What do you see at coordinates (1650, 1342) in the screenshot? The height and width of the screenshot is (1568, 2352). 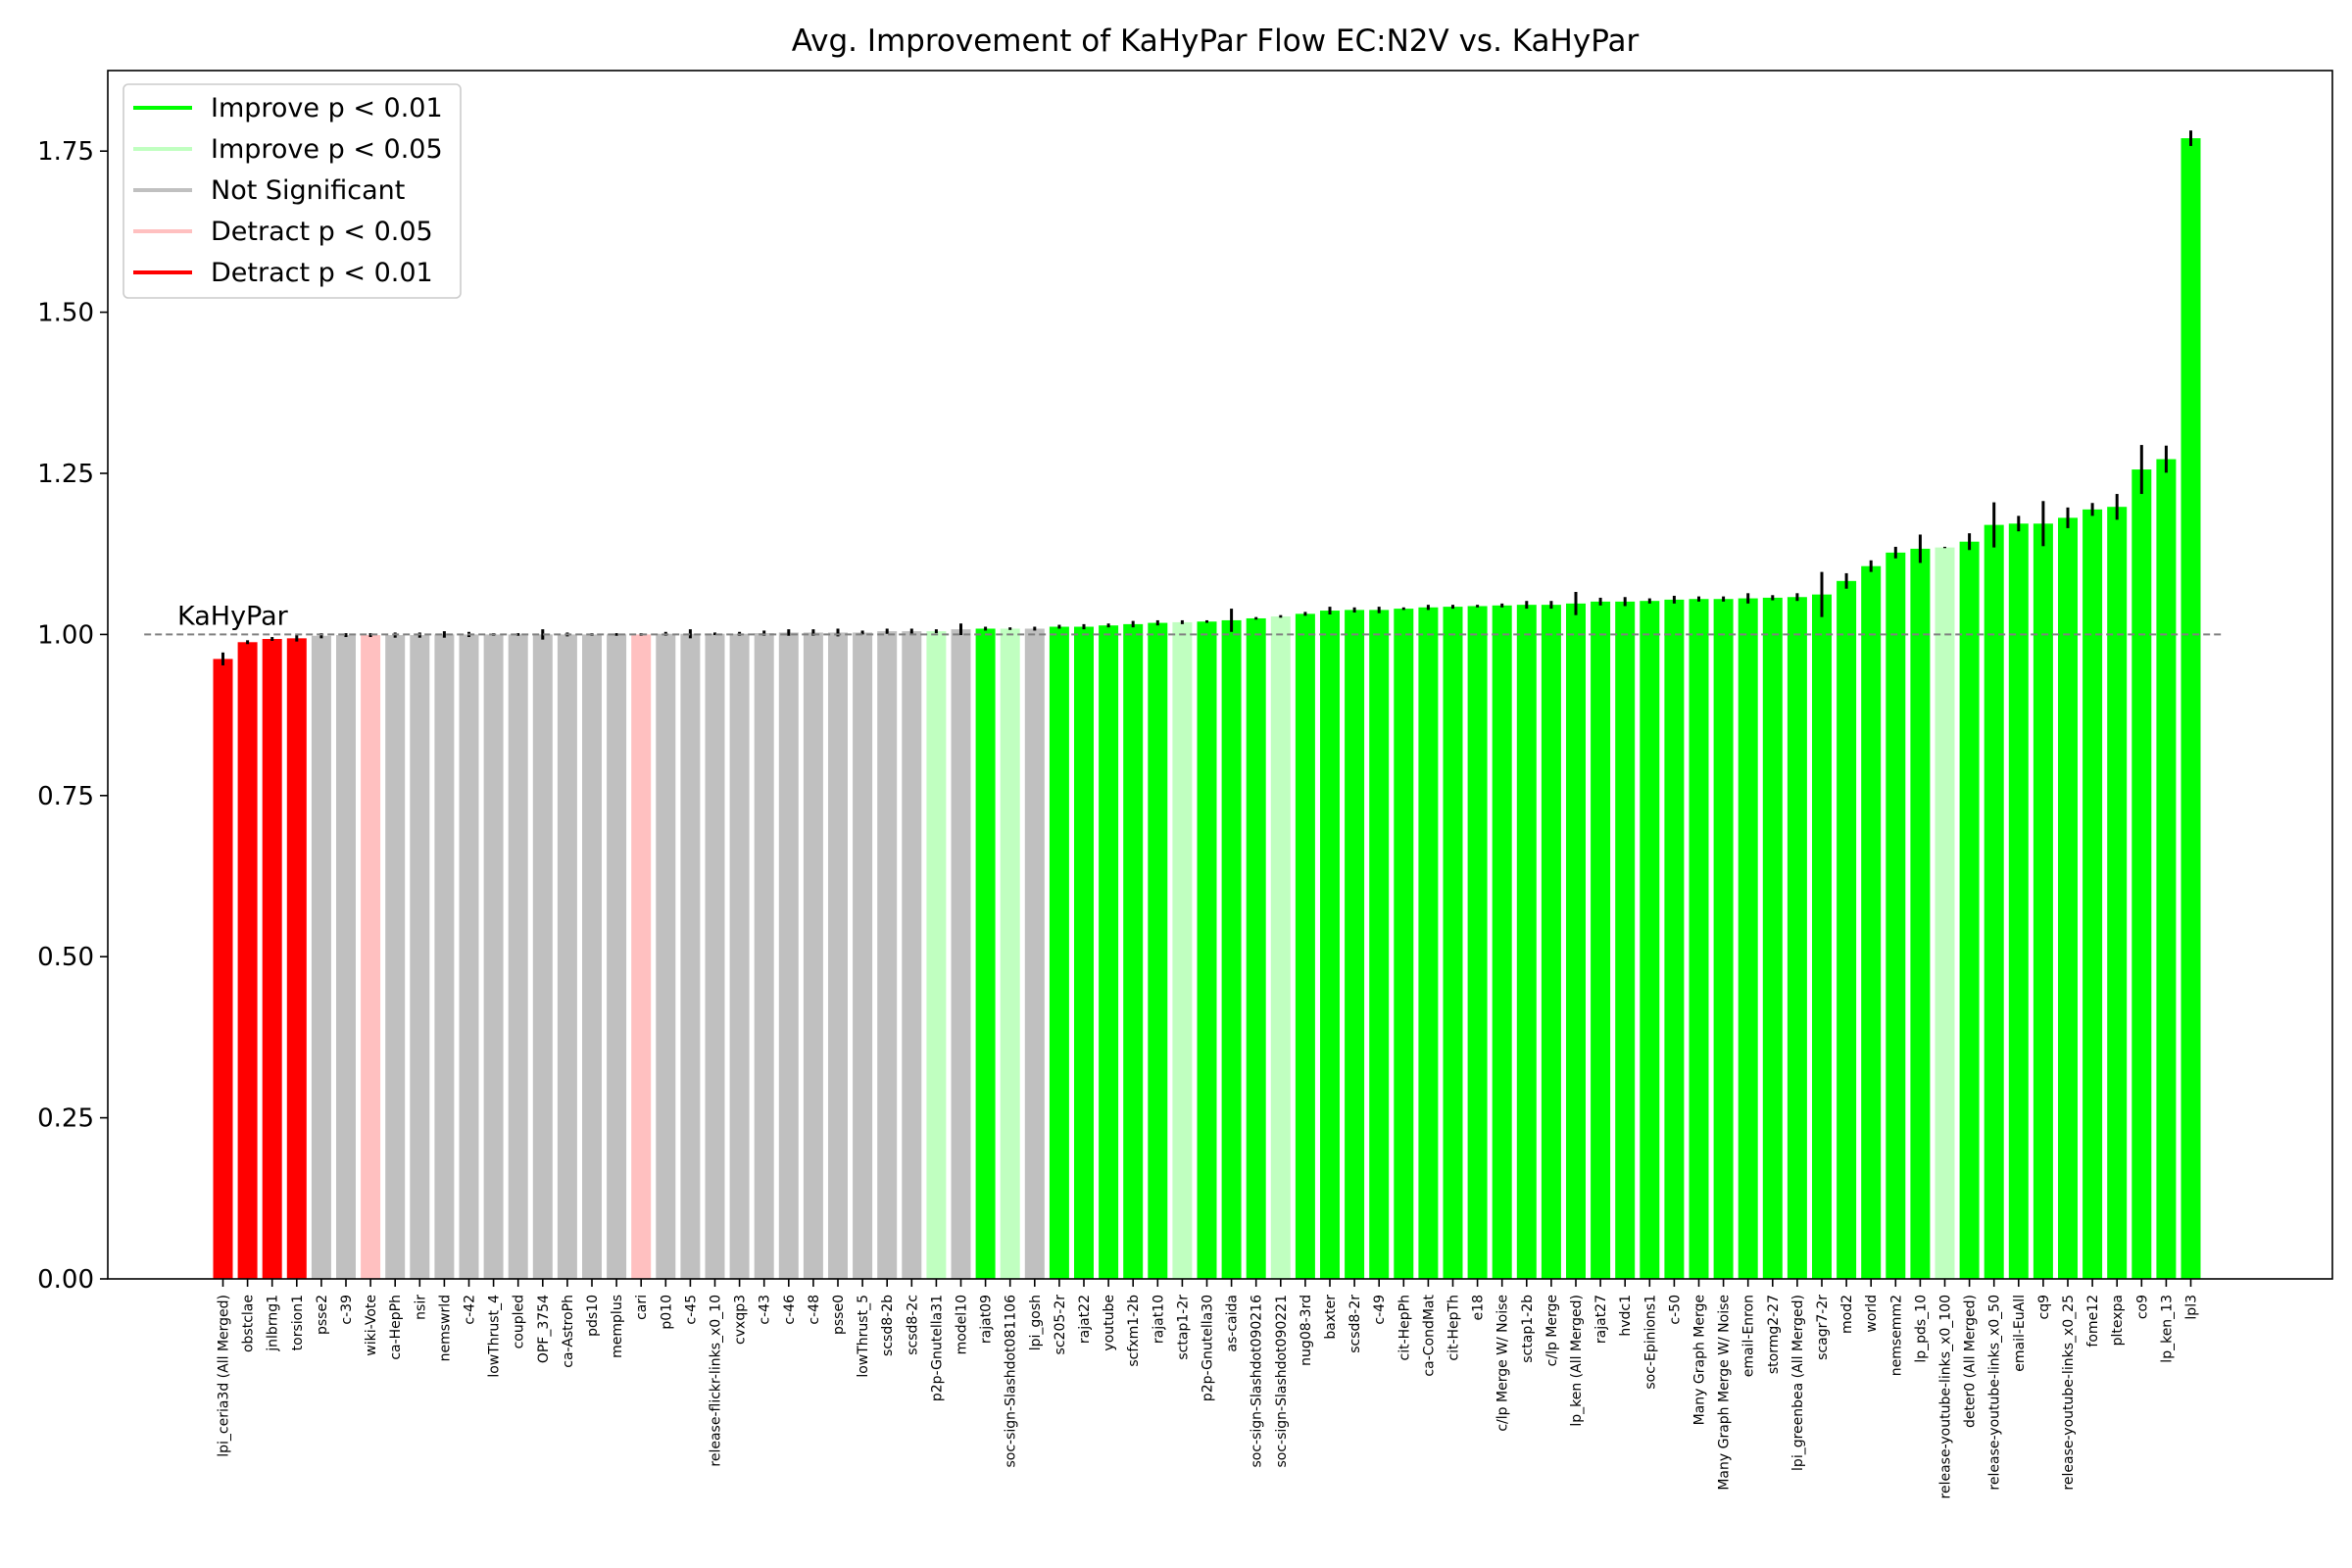 I see `x-tick-label: soc-Epinions1` at bounding box center [1650, 1342].